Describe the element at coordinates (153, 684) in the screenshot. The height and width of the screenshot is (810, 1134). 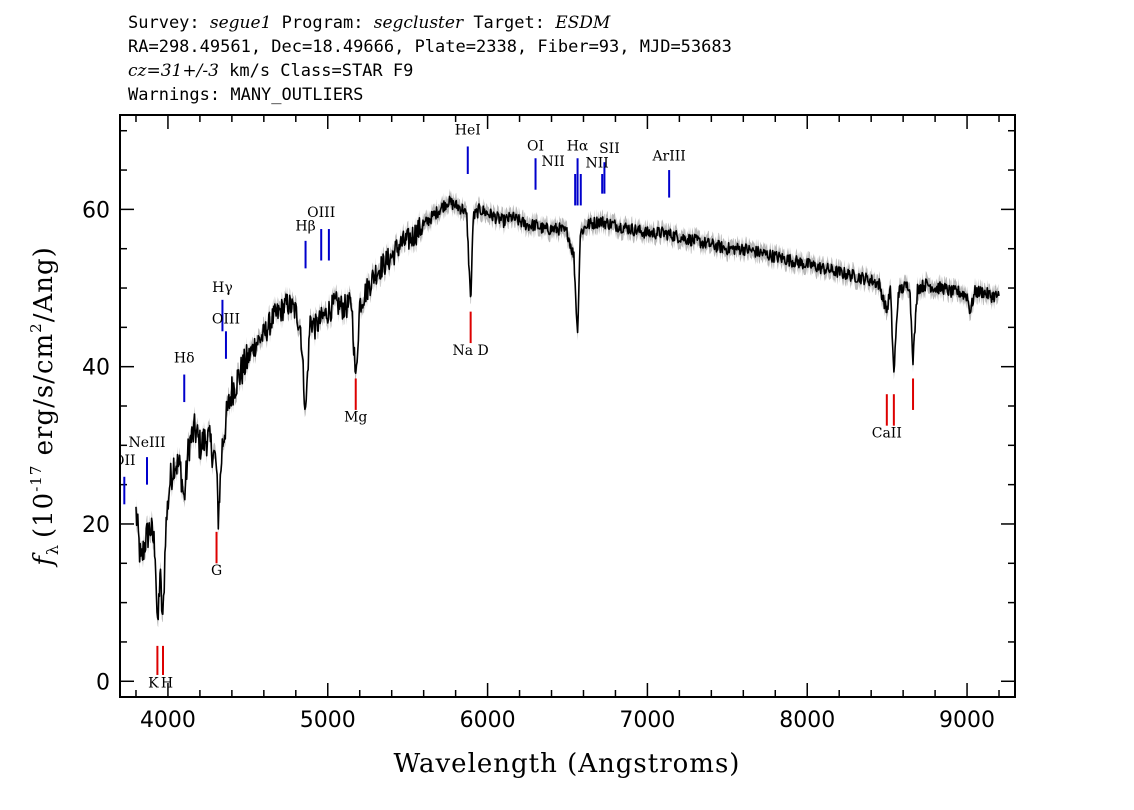
I see `line-label: K` at that location.